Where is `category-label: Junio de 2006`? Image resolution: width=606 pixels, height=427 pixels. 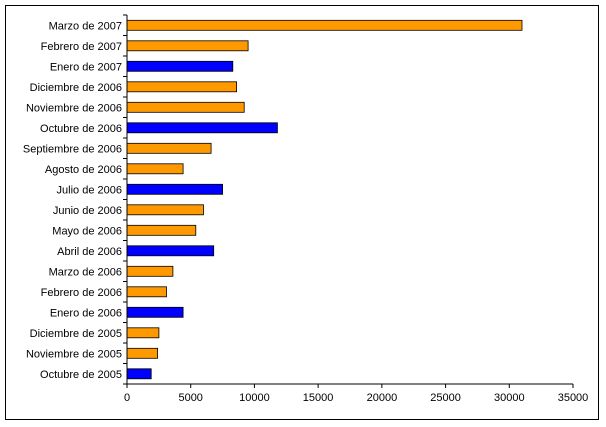 category-label: Junio de 2006 is located at coordinates (87, 211).